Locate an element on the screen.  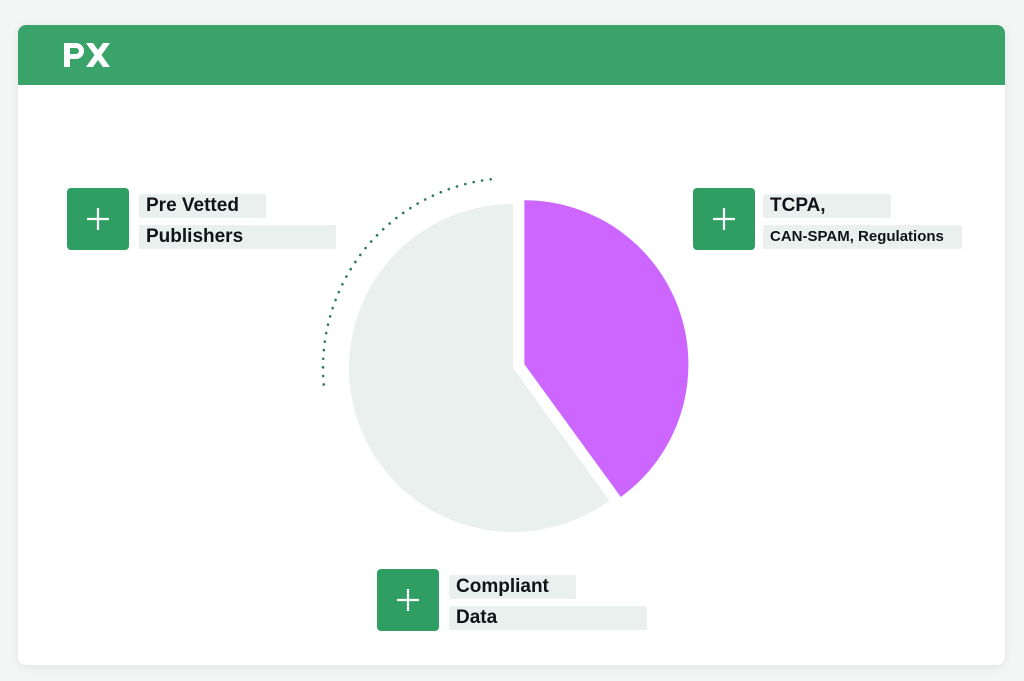
callout-label-line-1: TCPA, is located at coordinates (827, 206).